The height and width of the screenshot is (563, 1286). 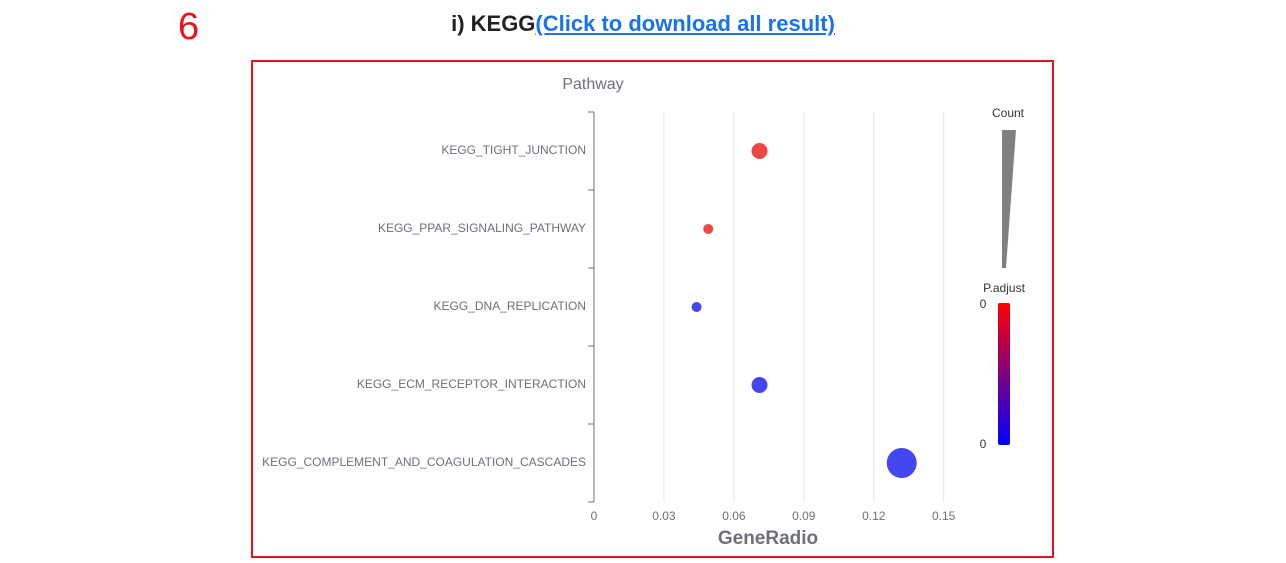 I want to click on y-axis-title: Pathway, so click(x=592, y=84).